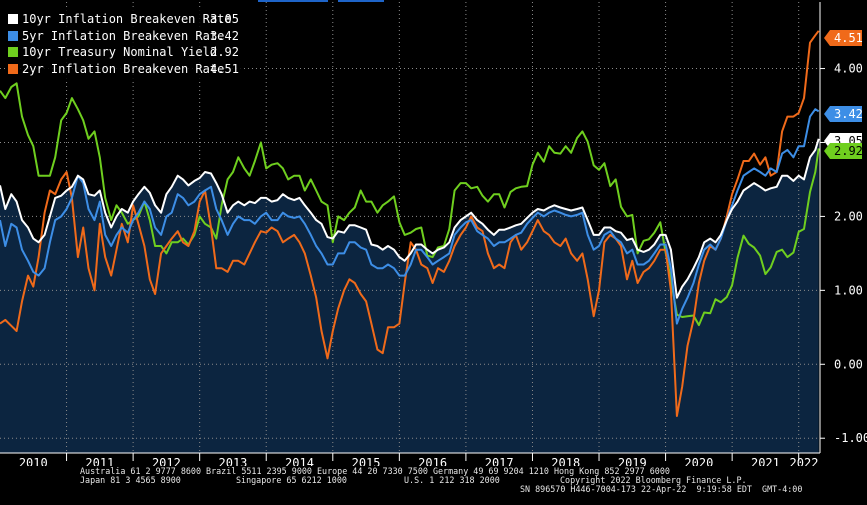 The height and width of the screenshot is (505, 867). What do you see at coordinates (848, 151) in the screenshot?
I see `tag-value: 2.92` at bounding box center [848, 151].